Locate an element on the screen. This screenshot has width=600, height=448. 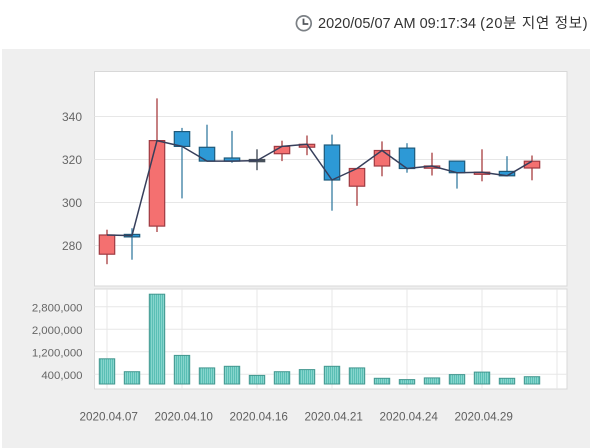
svg-text: 2020.04.21 is located at coordinates (333, 416).